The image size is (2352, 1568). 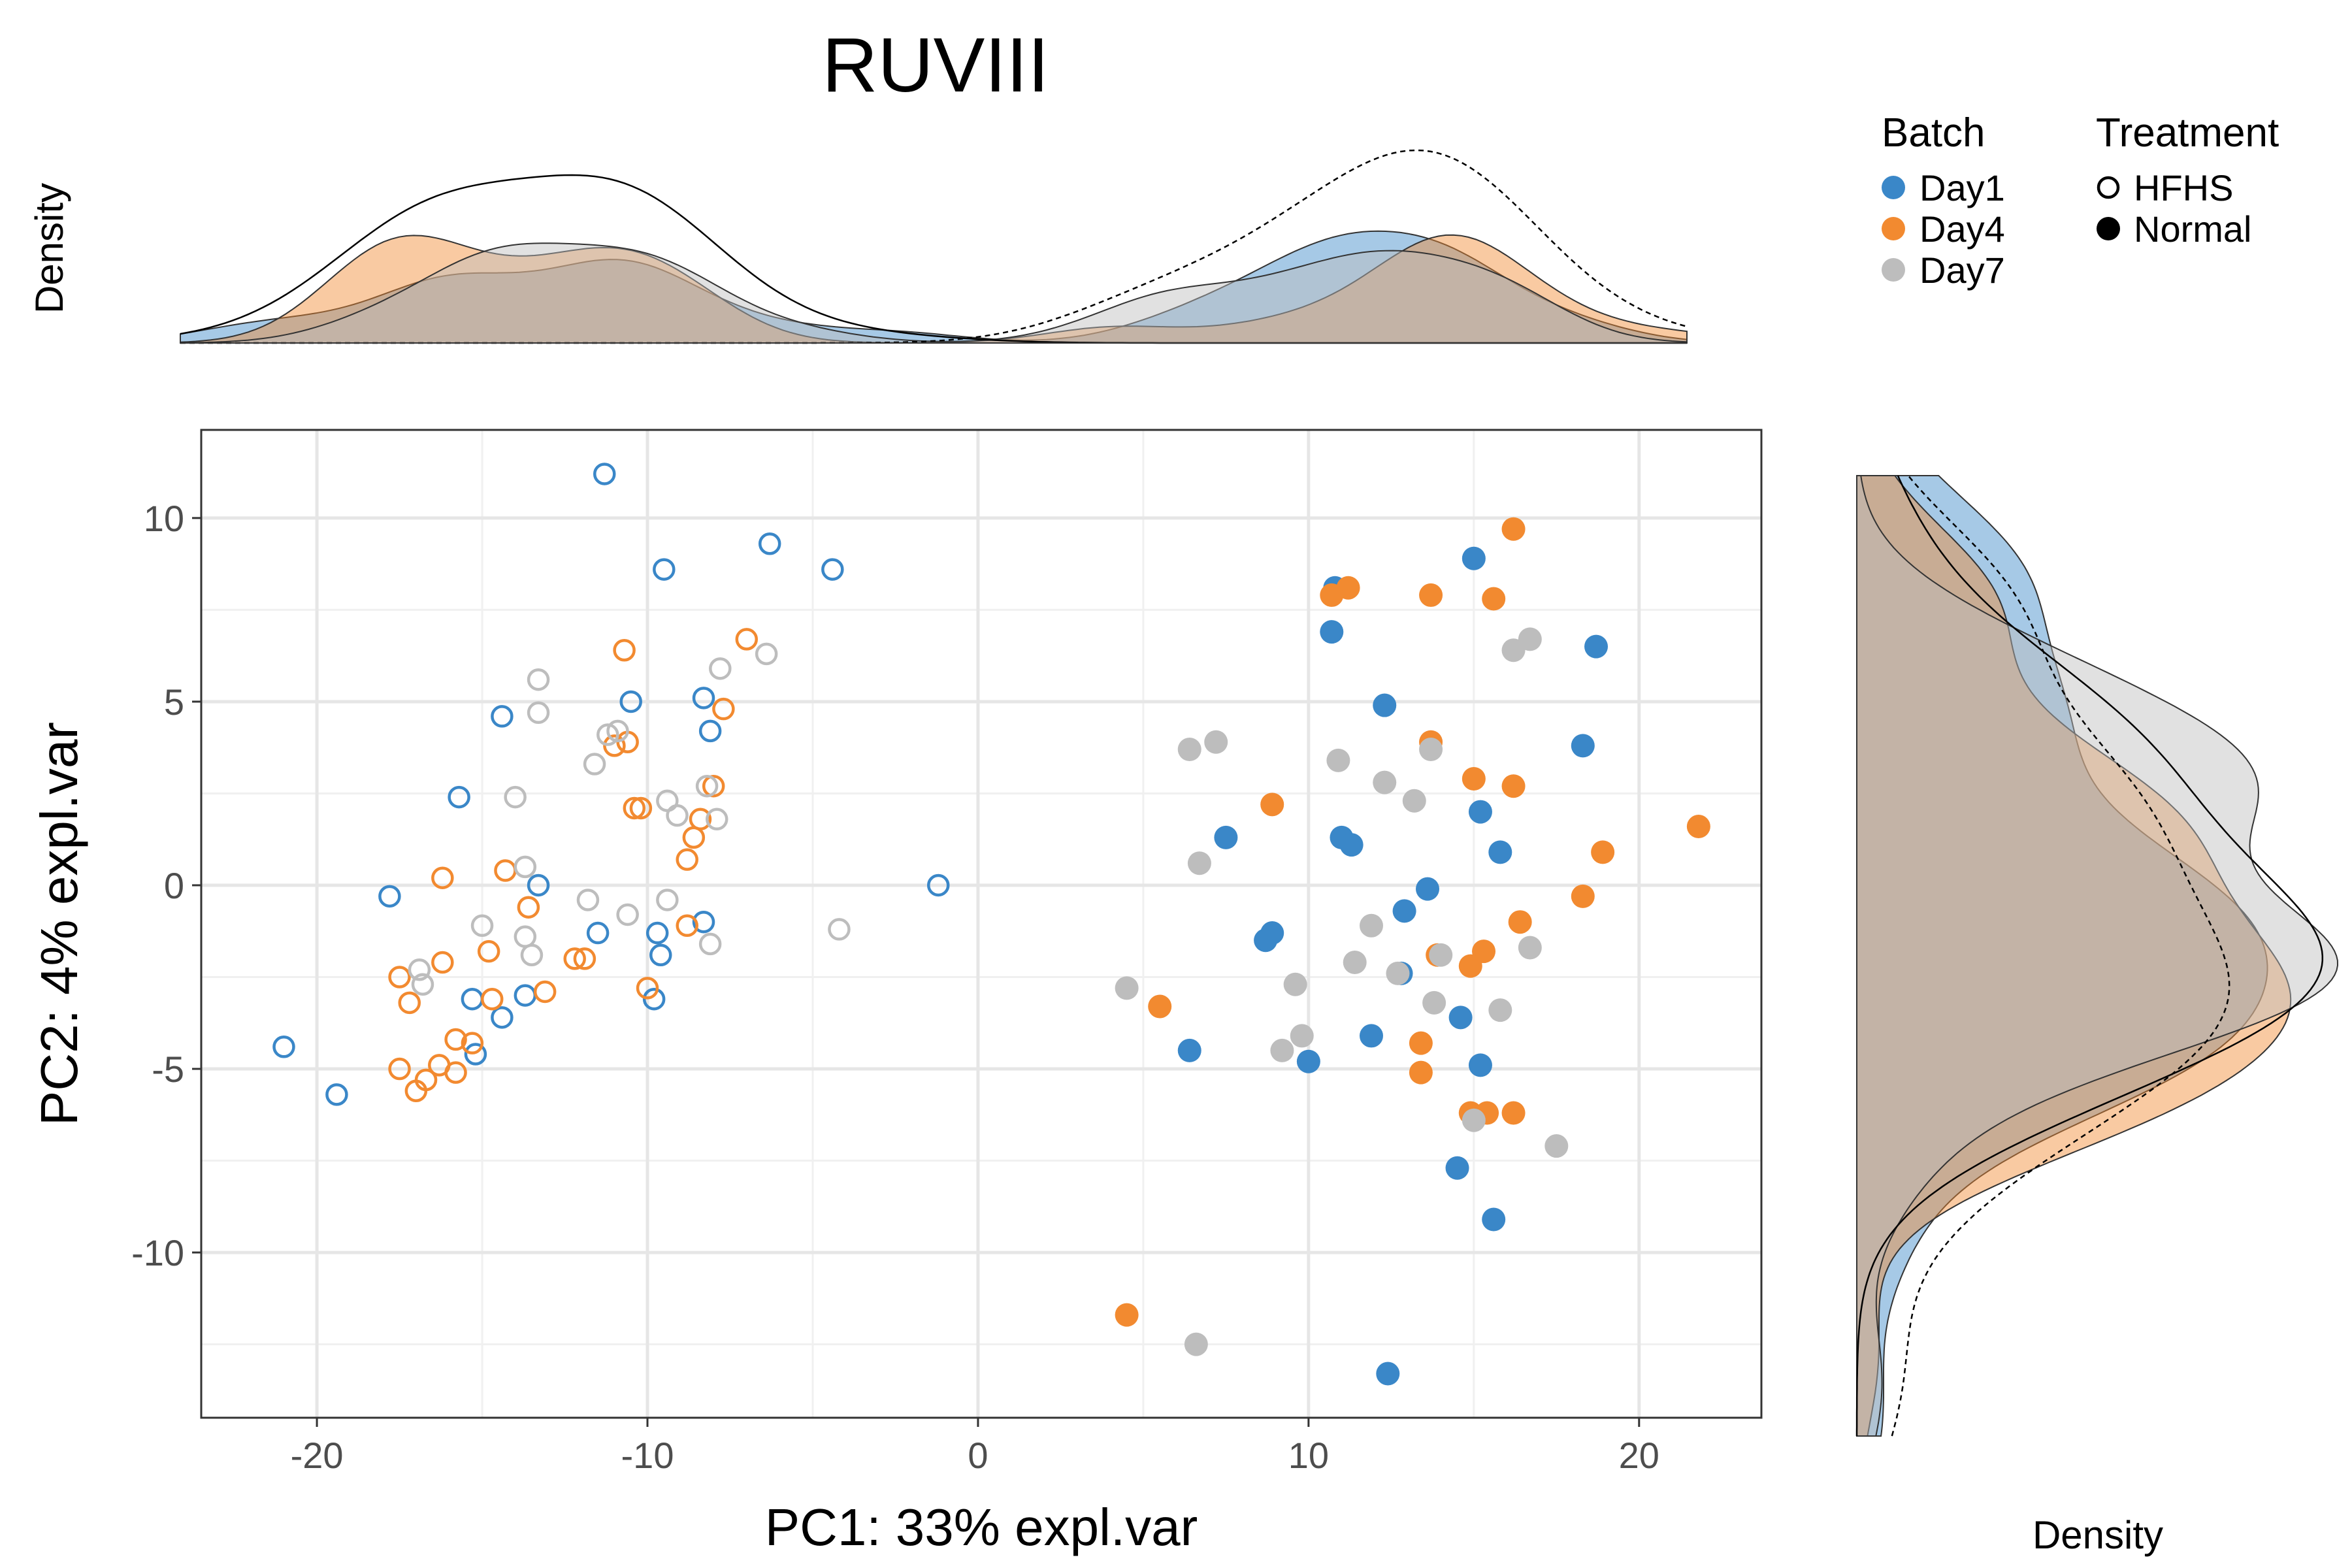 What do you see at coordinates (1962, 270) in the screenshot?
I see `legend-day7-label: Day7` at bounding box center [1962, 270].